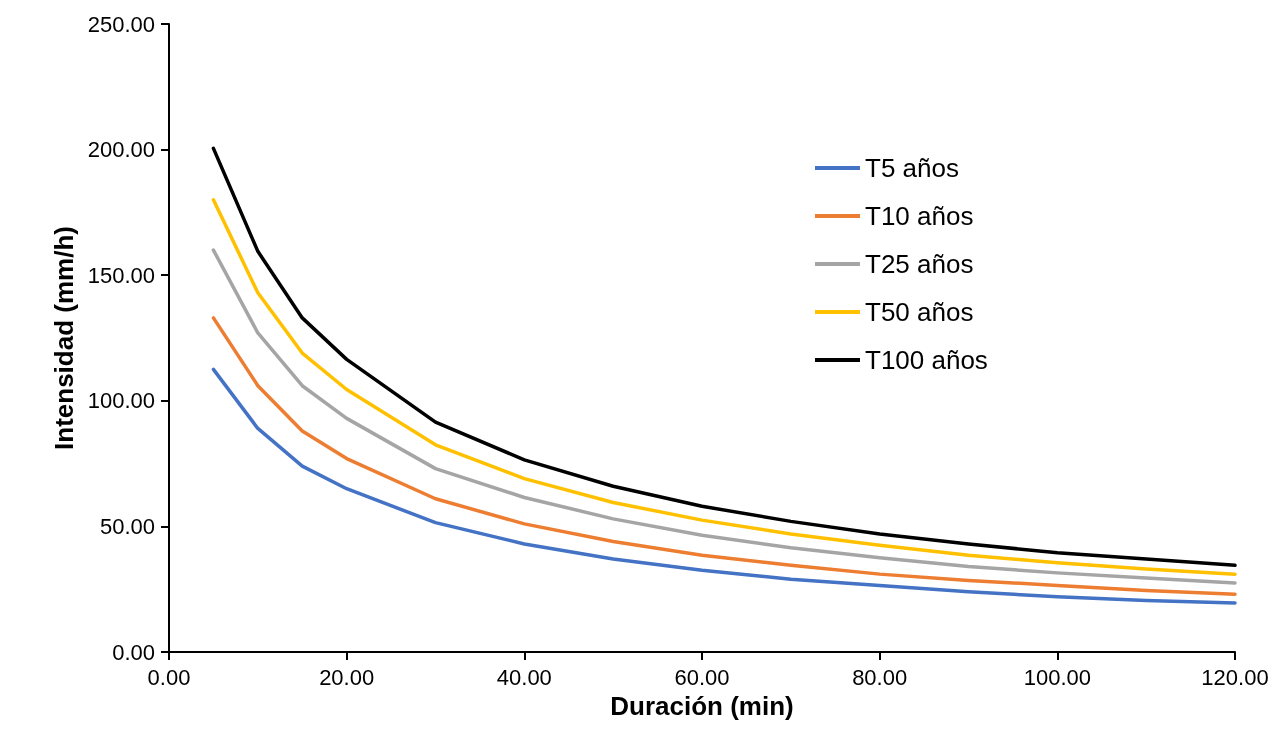 This screenshot has width=1283, height=744. Describe the element at coordinates (524, 677) in the screenshot. I see `x-tick-label: 40.00` at that location.